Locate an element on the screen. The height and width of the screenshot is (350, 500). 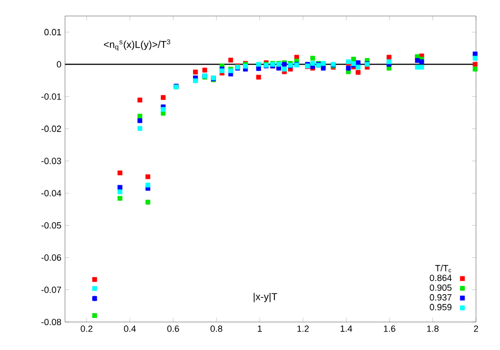
legend-label: 0.937 is located at coordinates (441, 297).